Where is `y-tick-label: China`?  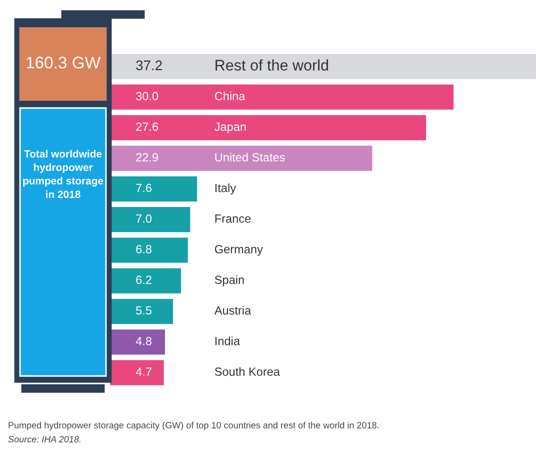
y-tick-label: China is located at coordinates (230, 96).